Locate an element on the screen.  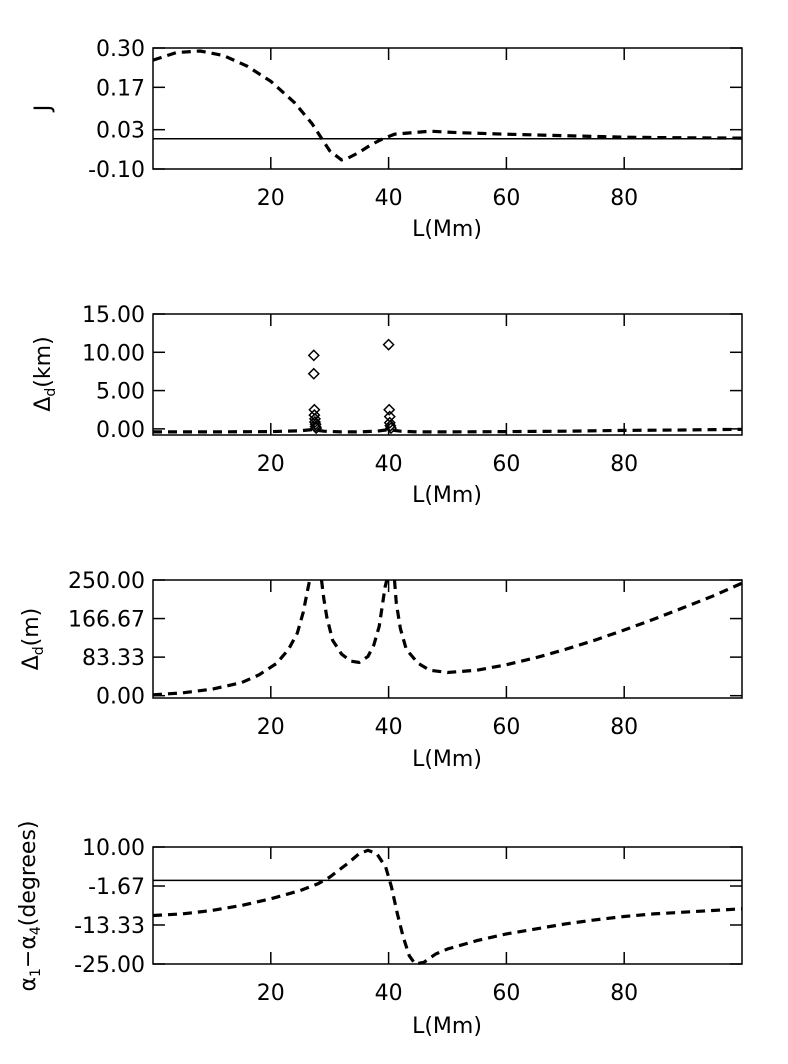
y-ticks: -0.10 0.03 0.17 0.30 is located at coordinates (415, 110).